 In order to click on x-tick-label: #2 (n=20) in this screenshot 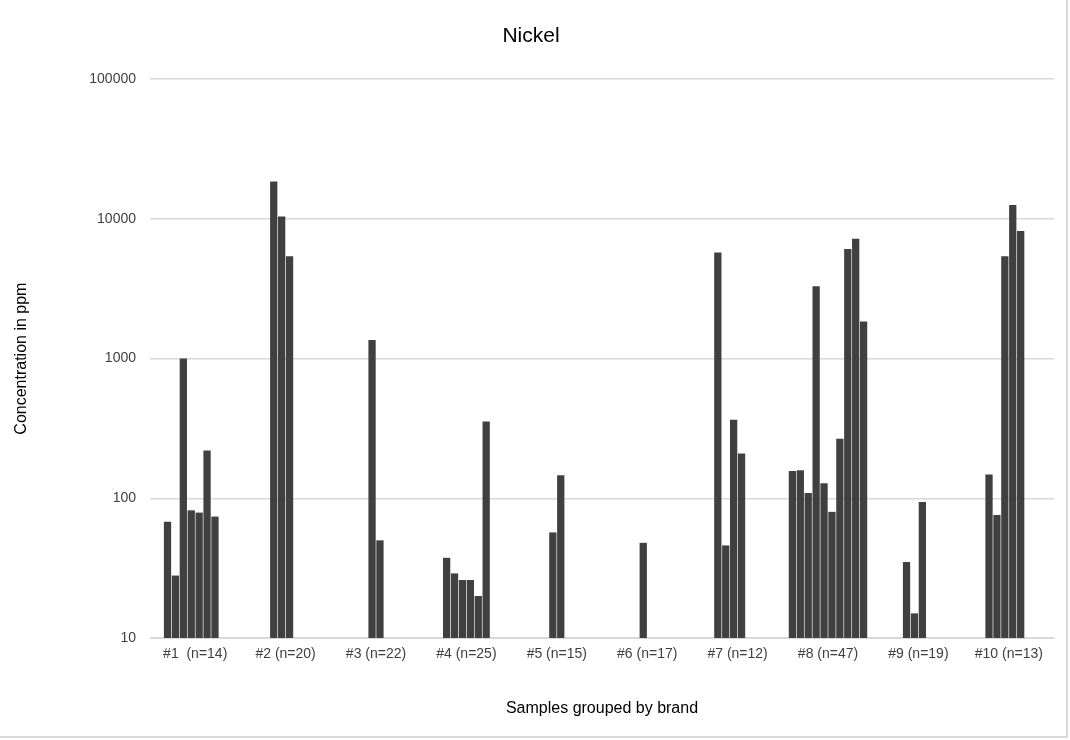, I will do `click(285, 653)`.